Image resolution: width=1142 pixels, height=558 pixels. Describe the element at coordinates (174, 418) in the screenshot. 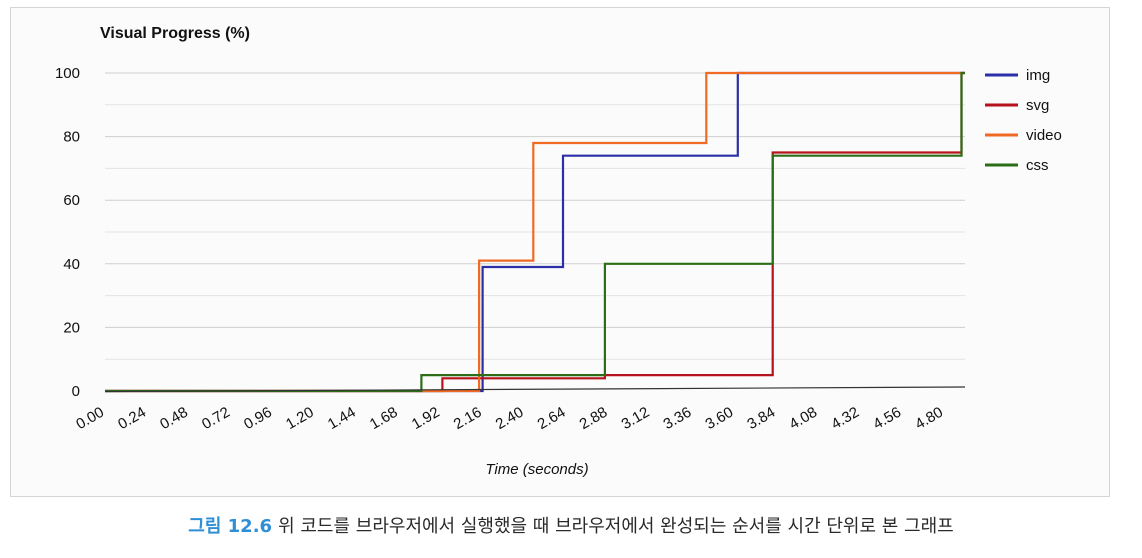

I see `x-tick-label: 0.48` at that location.